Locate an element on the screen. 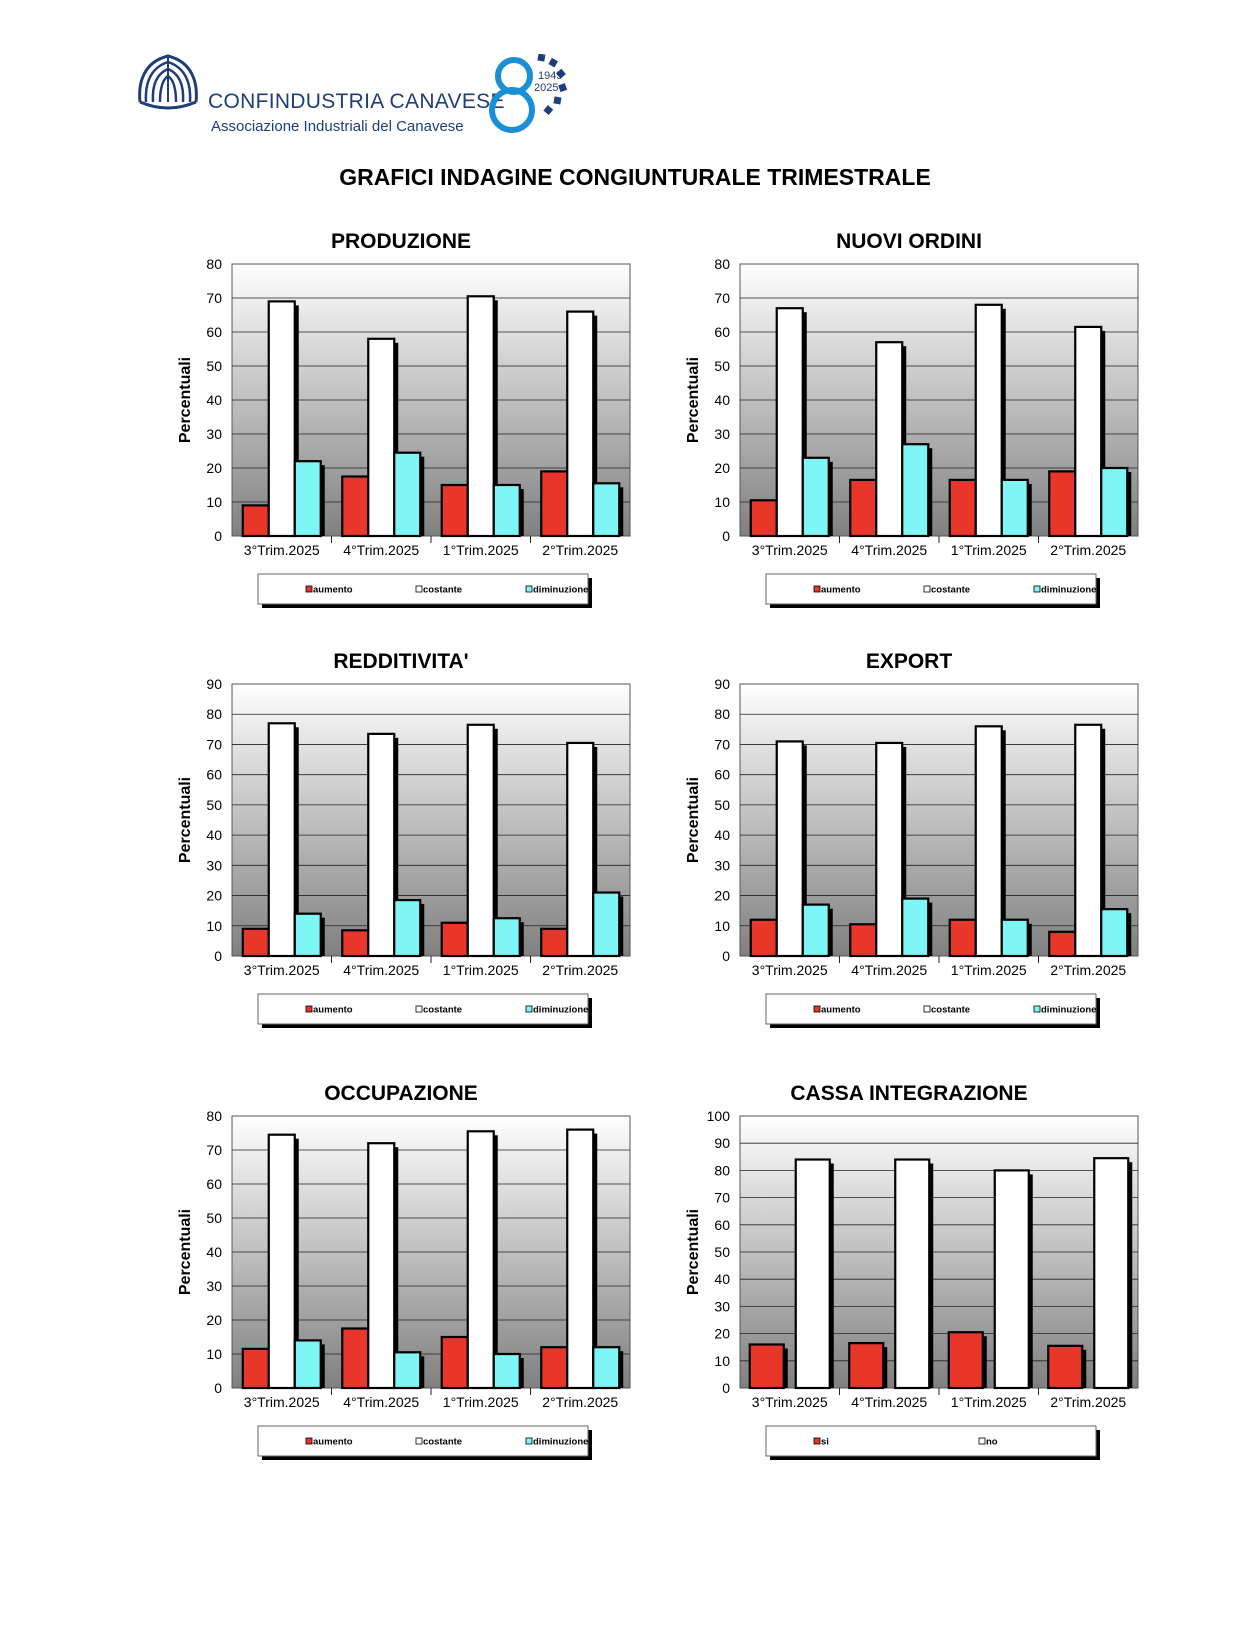  y-tick-label: 60 is located at coordinates (214, 332).